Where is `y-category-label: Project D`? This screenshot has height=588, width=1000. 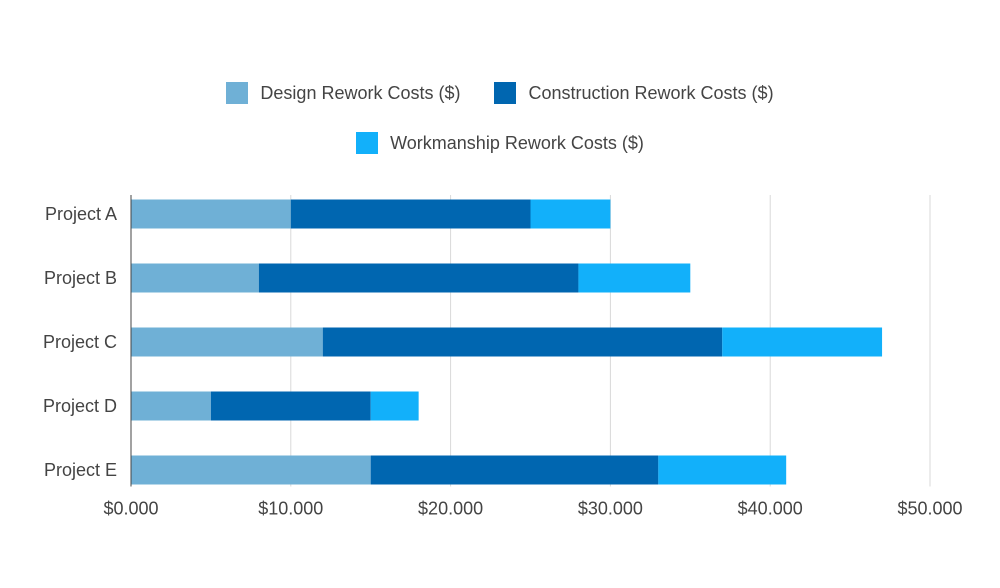 y-category-label: Project D is located at coordinates (80, 406).